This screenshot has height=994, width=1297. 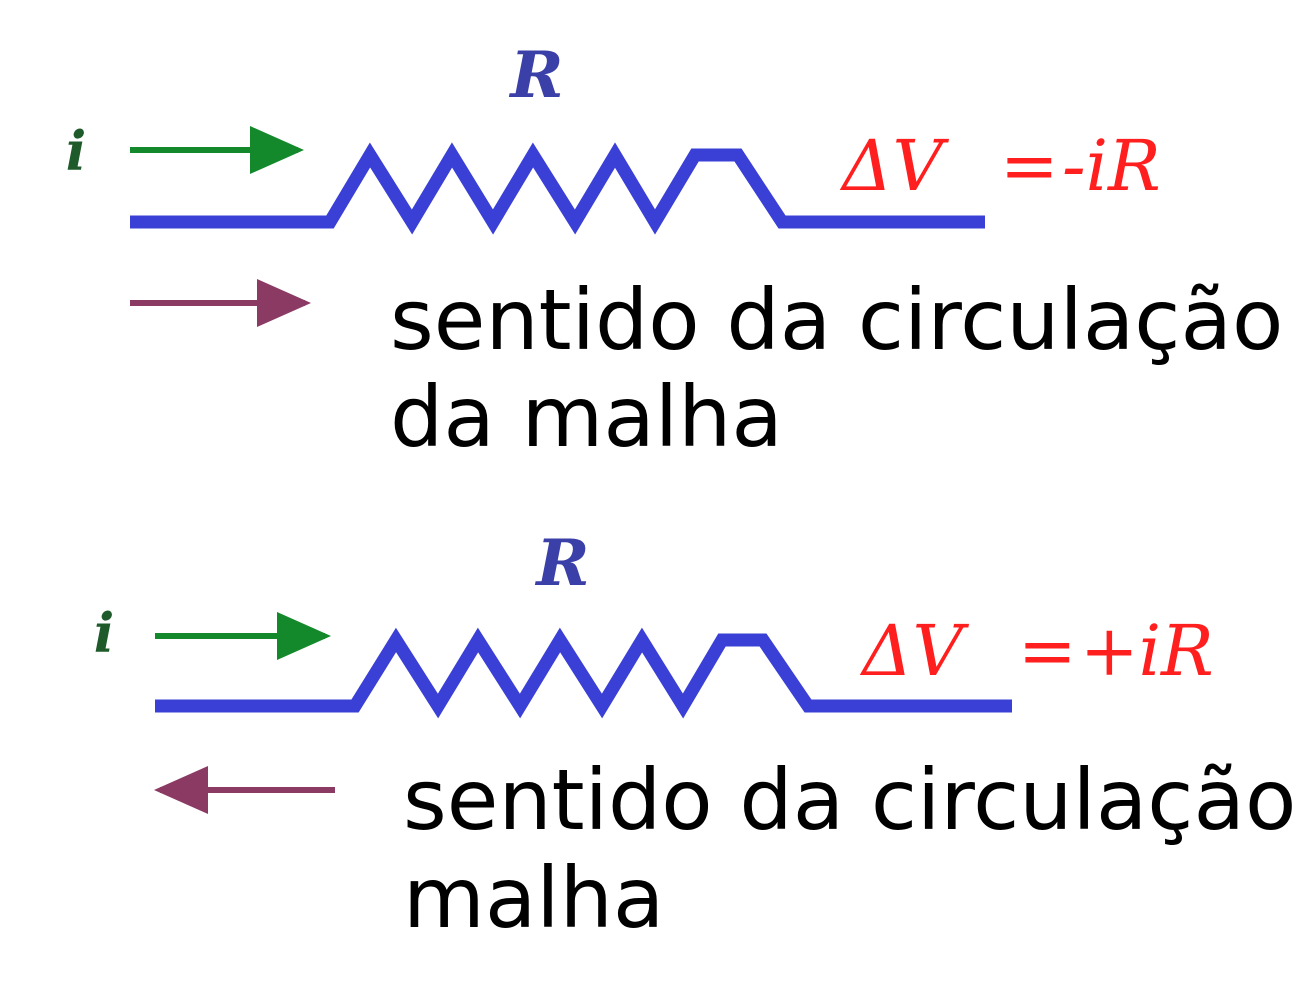 I want to click on caption-line-2: malha, so click(x=533, y=898).